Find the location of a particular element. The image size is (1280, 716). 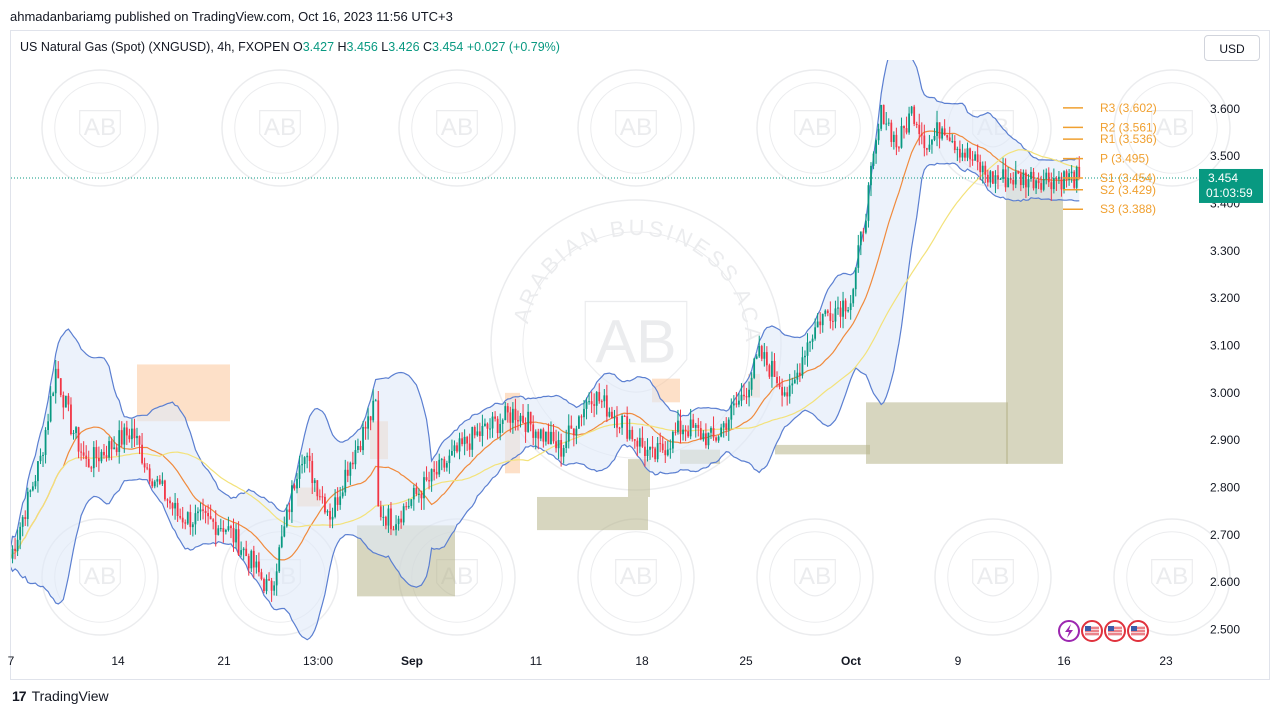

price-tick-label: 2.700 is located at coordinates (1225, 535).